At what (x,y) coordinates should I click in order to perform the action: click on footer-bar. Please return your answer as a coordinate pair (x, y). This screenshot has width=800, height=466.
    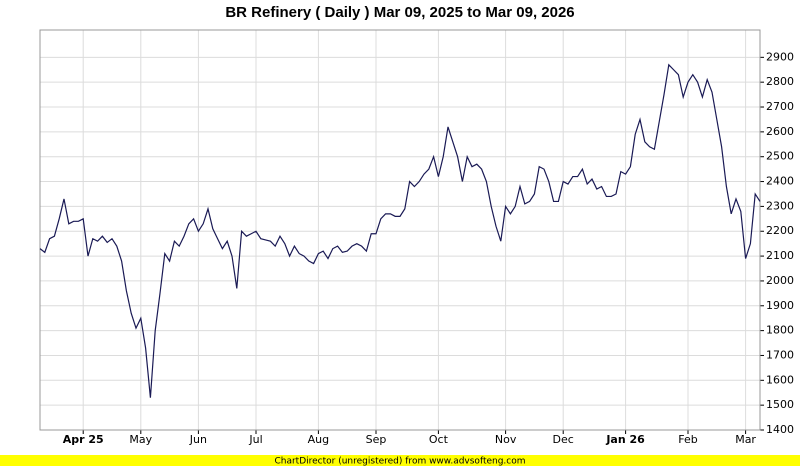
    Looking at the image, I should click on (400, 460).